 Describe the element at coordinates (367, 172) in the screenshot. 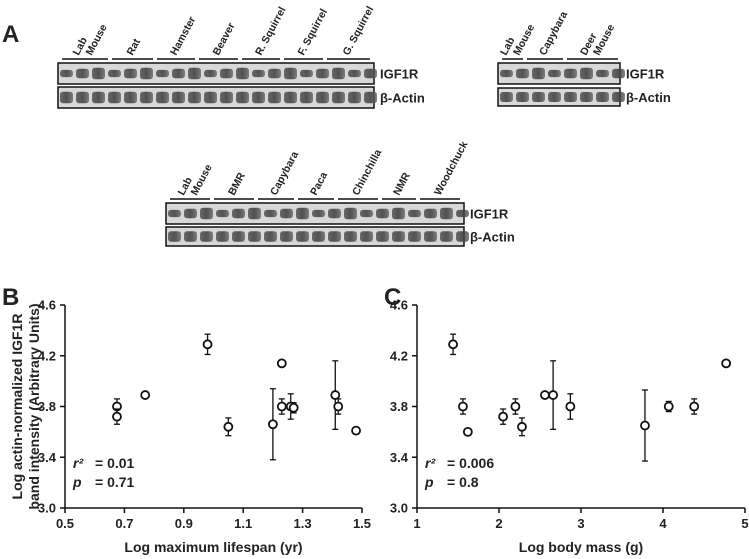

I see `lane-label: Chinchilla` at that location.